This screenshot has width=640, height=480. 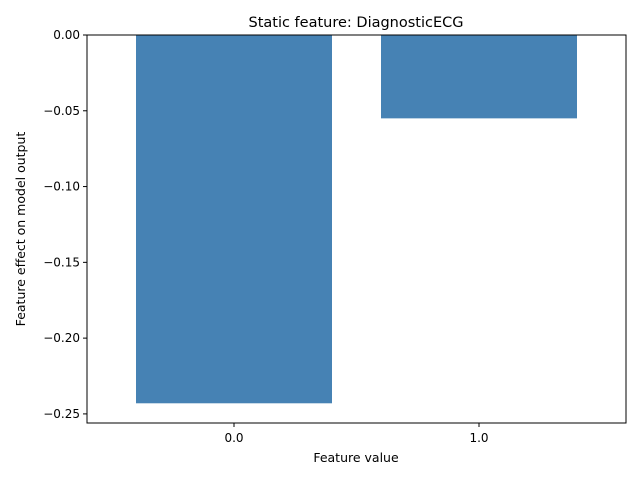 I want to click on y-tick-label: −0.05, so click(x=61, y=111).